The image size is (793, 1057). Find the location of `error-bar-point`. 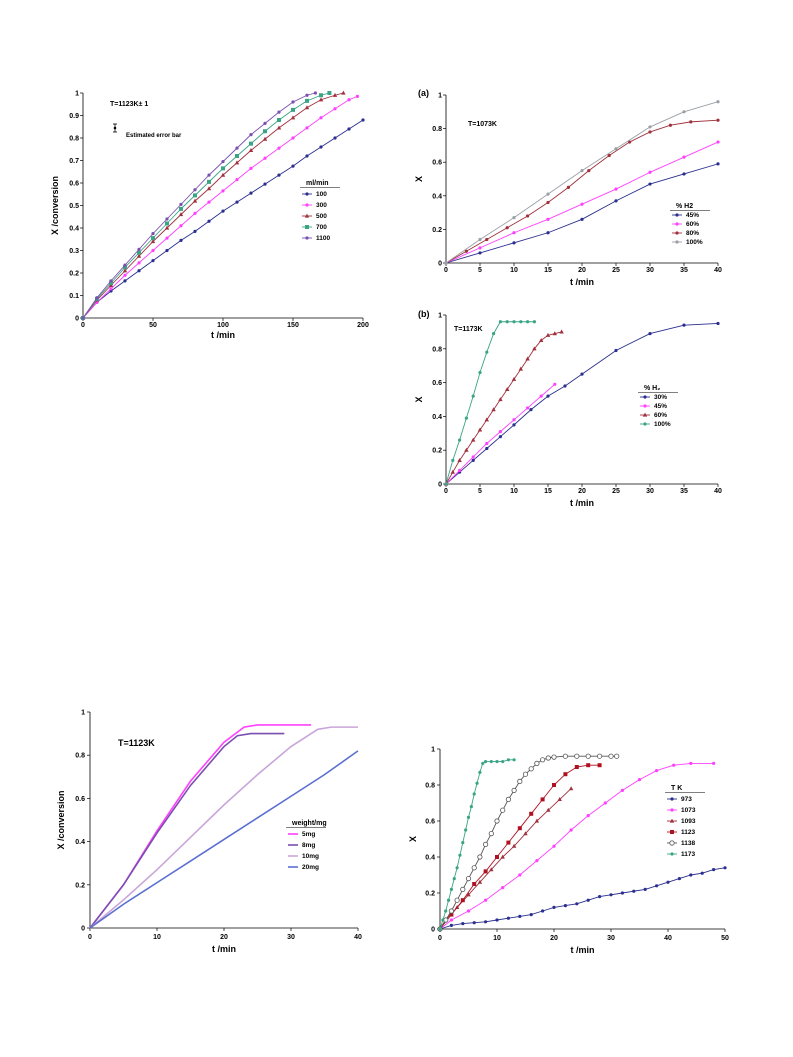

error-bar-point is located at coordinates (115, 128).